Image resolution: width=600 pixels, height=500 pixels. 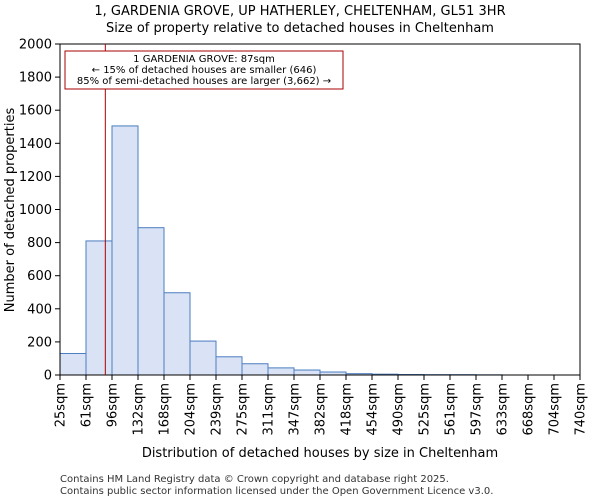 What do you see at coordinates (269, 409) in the screenshot?
I see `x-tick-label: 311sqm` at bounding box center [269, 409].